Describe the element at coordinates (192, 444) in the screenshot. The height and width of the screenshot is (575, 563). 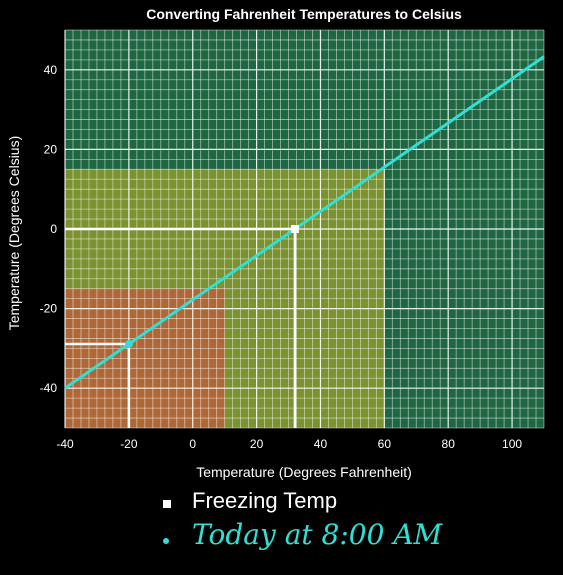
I see `x-tick-label: 0` at that location.